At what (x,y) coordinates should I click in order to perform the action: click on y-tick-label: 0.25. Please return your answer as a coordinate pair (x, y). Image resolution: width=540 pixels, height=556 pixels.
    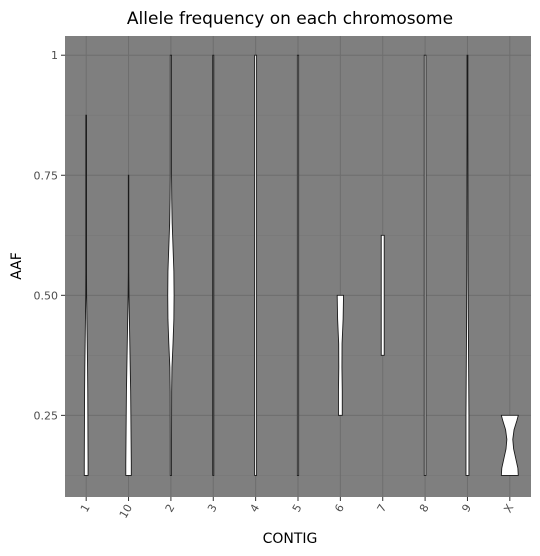
    Looking at the image, I should click on (46, 415).